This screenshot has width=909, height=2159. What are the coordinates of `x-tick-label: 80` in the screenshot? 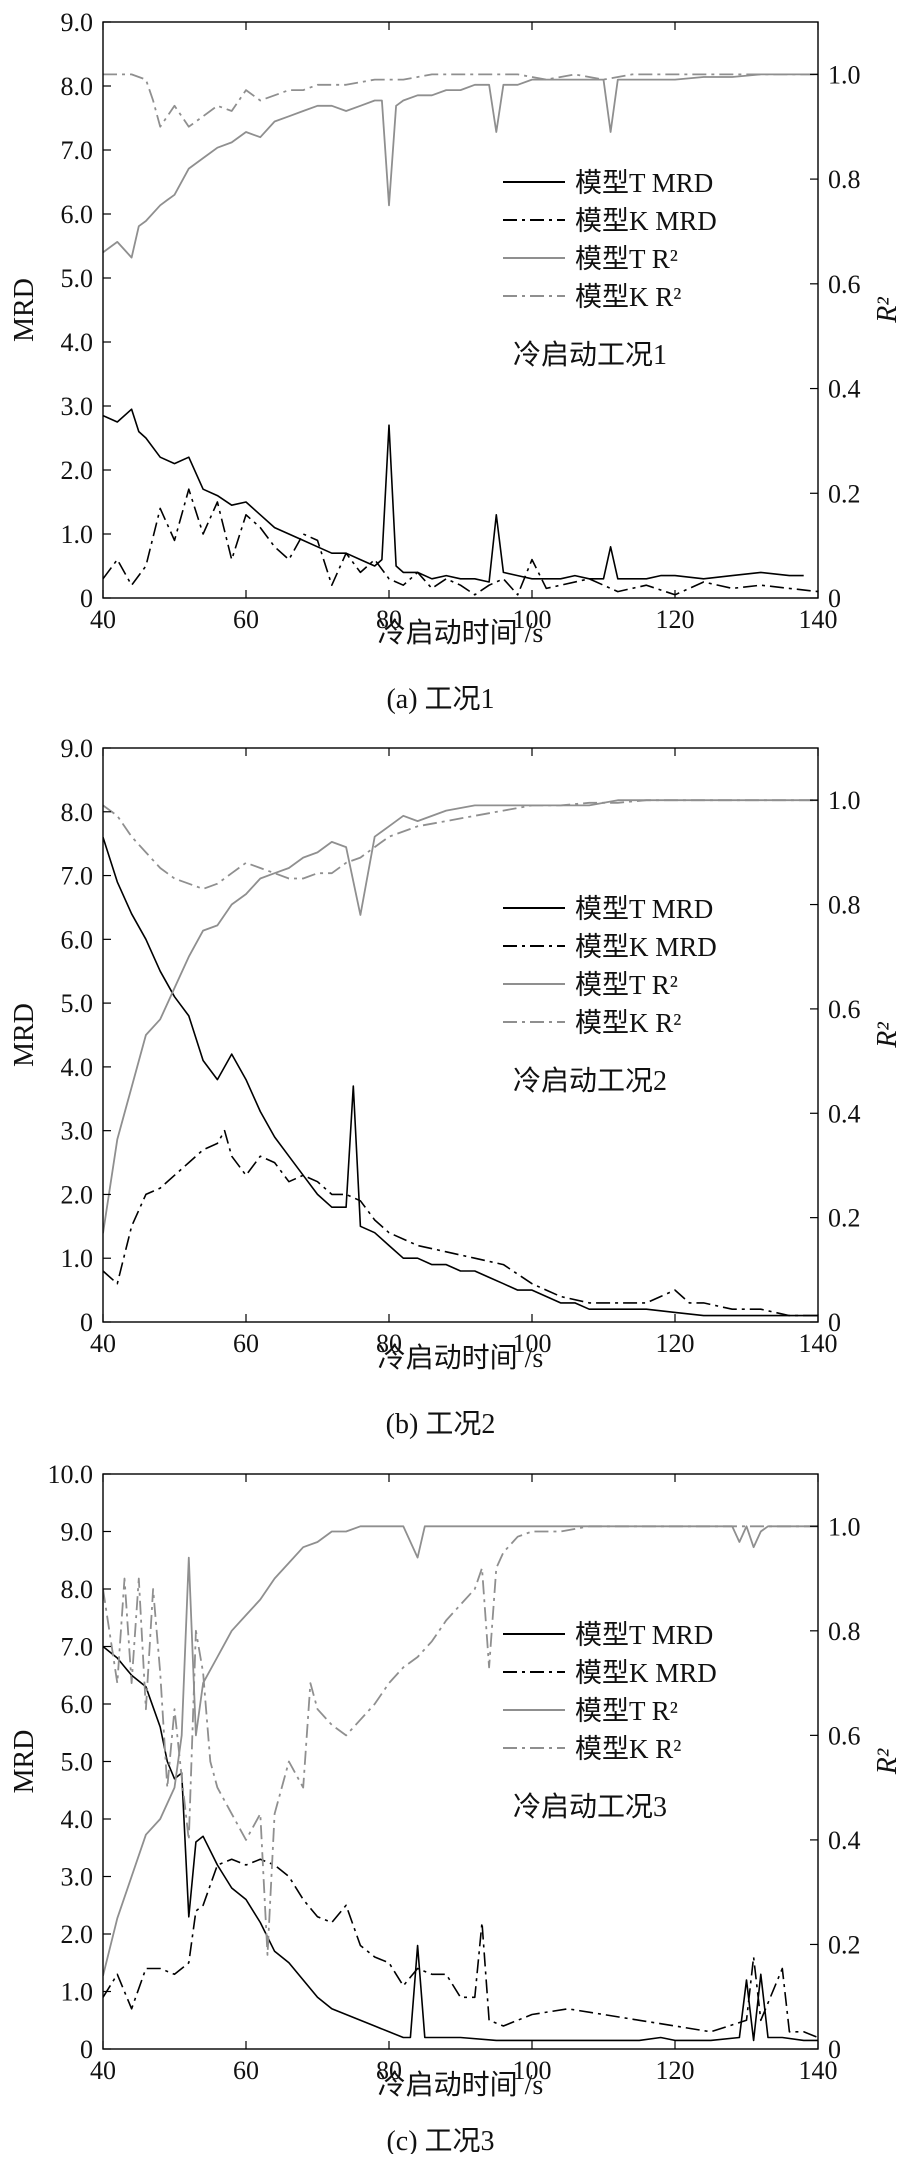 It's located at (389, 619).